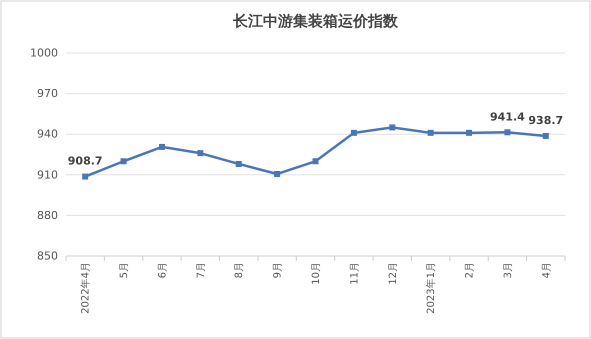  Describe the element at coordinates (47, 256) in the screenshot. I see `y-tick-label: 850` at that location.